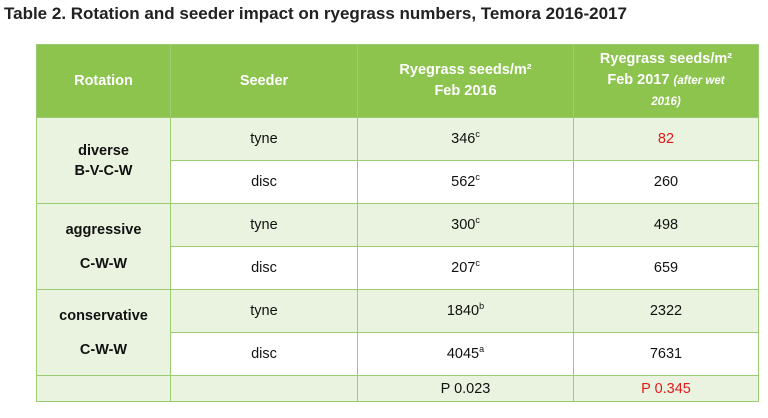 Image resolution: width=768 pixels, height=418 pixels. I want to click on header-rotation: Rotation, so click(103, 81).